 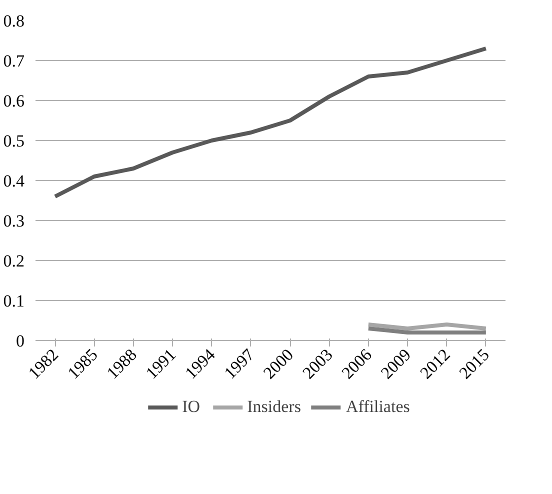 I want to click on y-tick-label: 0.3, so click(x=13, y=221).